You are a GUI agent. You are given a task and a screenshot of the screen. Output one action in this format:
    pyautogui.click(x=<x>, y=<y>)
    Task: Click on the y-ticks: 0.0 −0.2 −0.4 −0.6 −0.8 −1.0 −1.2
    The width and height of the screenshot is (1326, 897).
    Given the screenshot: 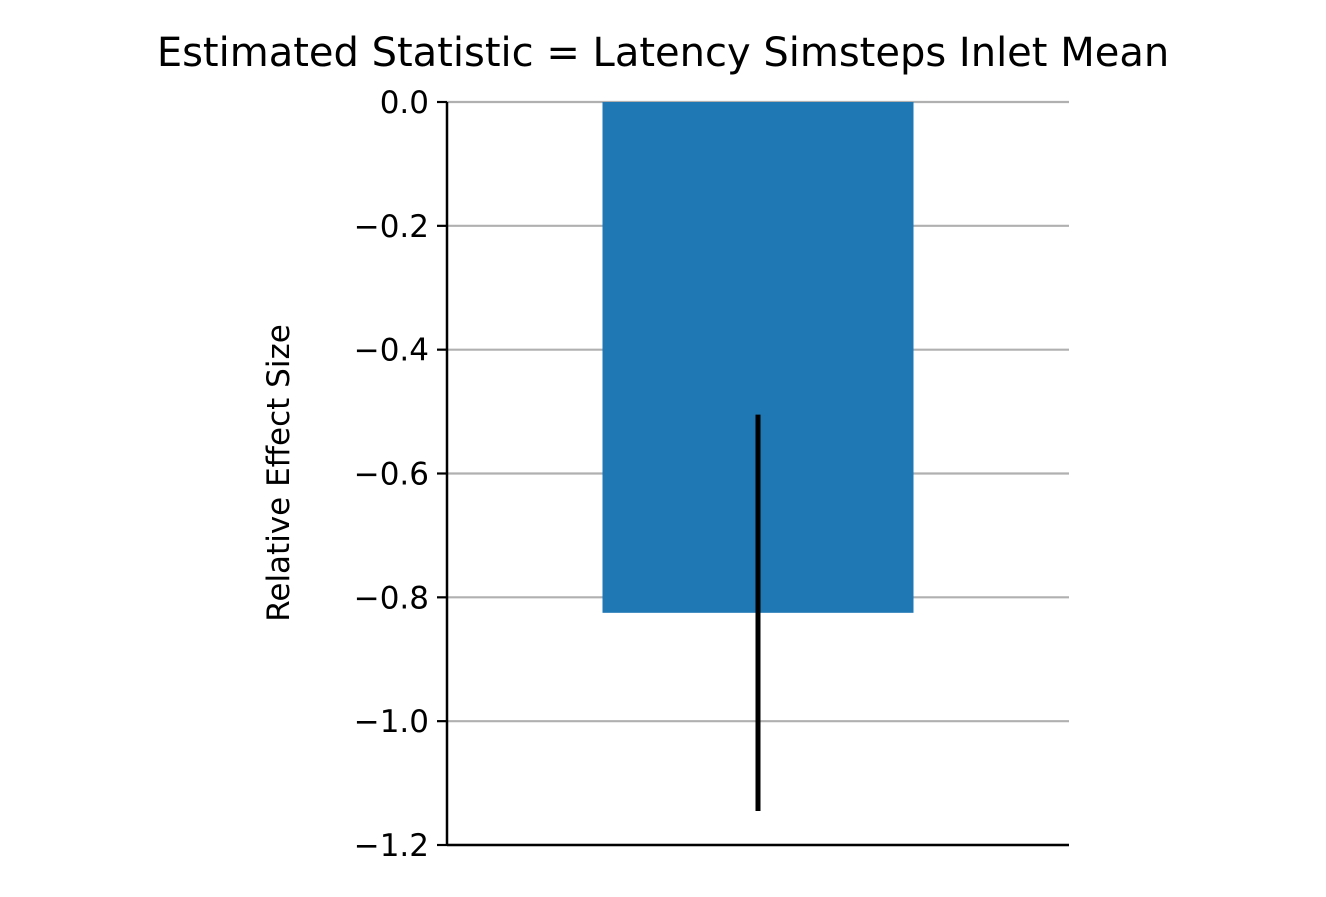 What is the action you would take?
    pyautogui.click(x=400, y=474)
    